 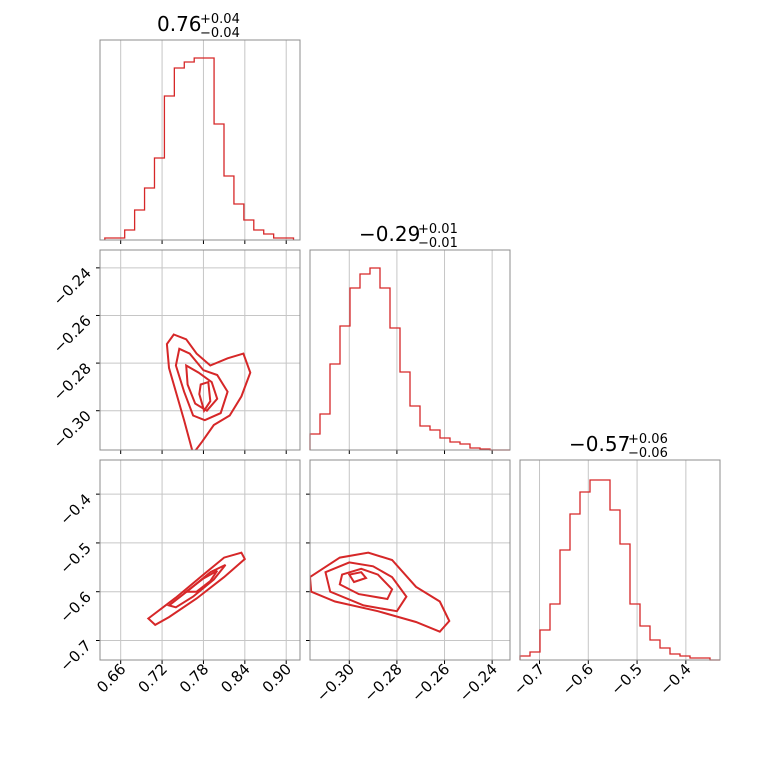 I want to click on title-0-minus: −0.04, so click(x=220, y=33).